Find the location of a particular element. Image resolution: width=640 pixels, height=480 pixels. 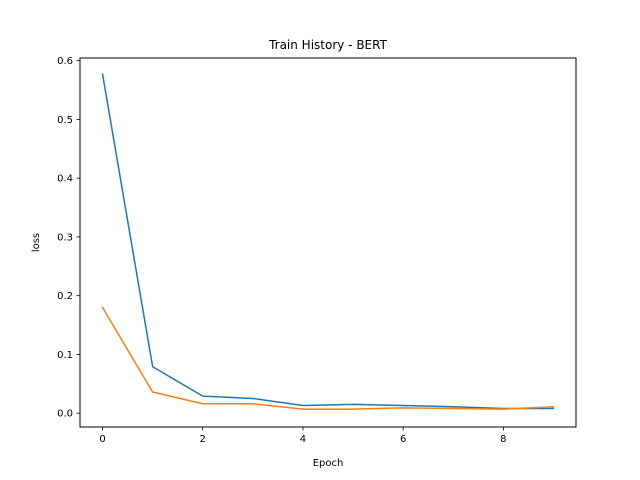

y-tick-label: 0.2 is located at coordinates (65, 296).